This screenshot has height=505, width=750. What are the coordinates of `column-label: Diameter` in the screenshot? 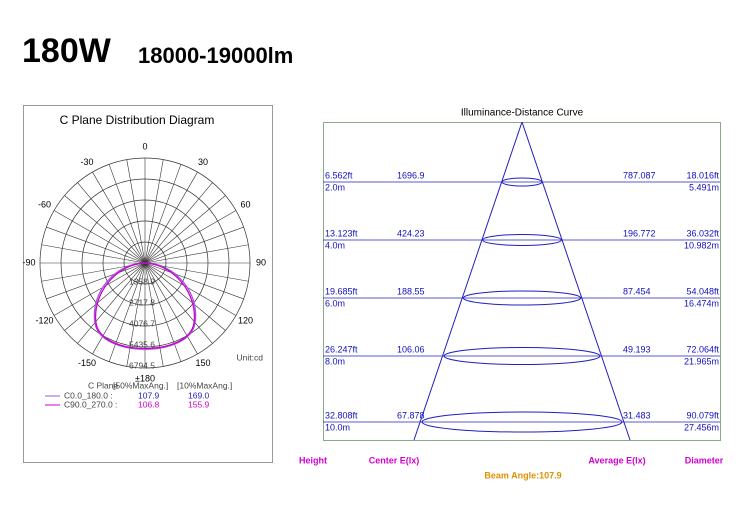 It's located at (704, 460).